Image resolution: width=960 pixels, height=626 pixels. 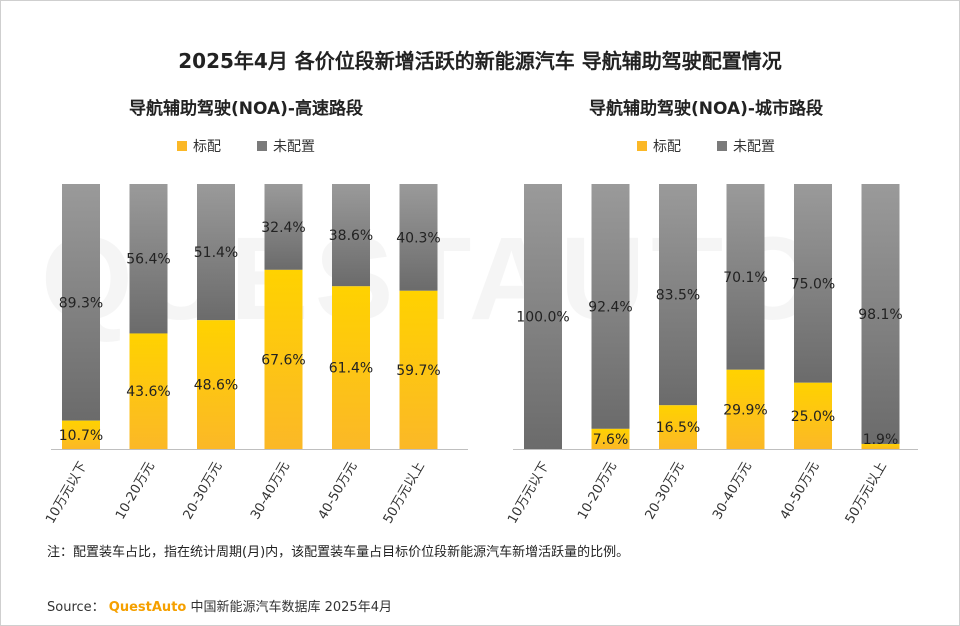 I want to click on data-label-not-configured: 100.0%, so click(x=542, y=318).